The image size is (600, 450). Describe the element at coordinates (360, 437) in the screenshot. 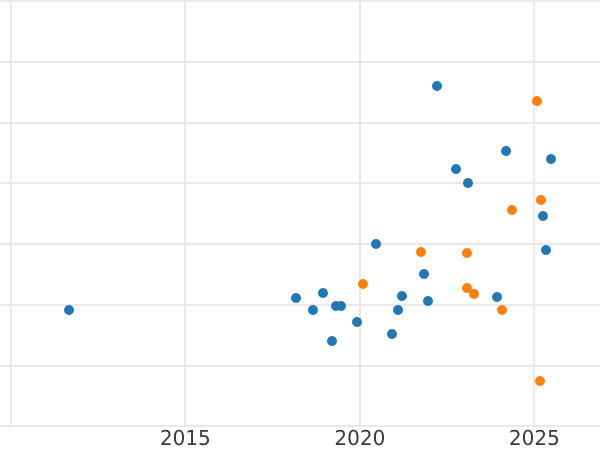

I see `x-tick-label: 2020` at that location.